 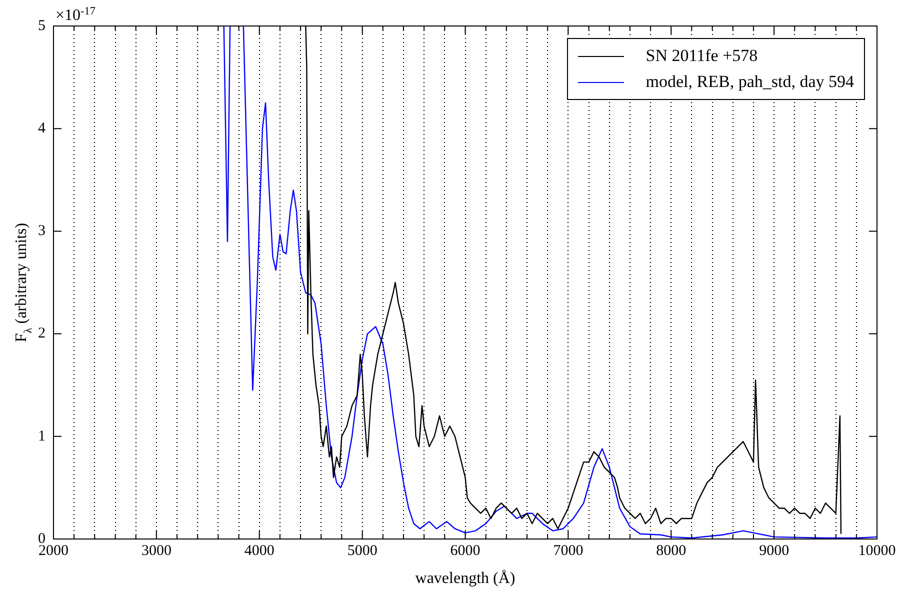 What do you see at coordinates (42, 436) in the screenshot?
I see `y-tick-label: 1` at bounding box center [42, 436].